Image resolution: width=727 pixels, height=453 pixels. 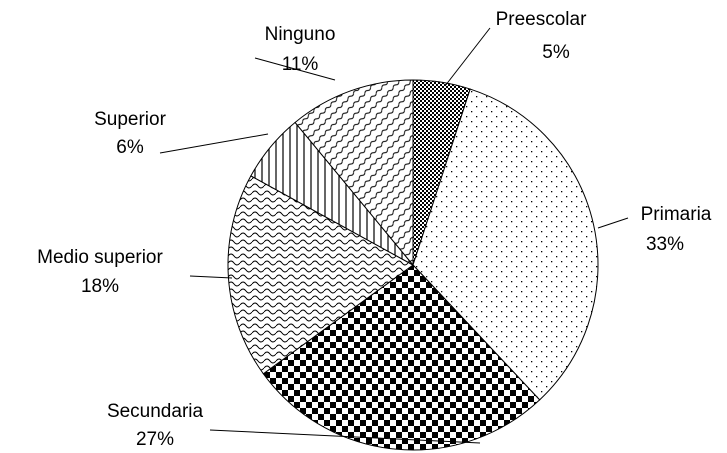 I want to click on slice-label: Preescolar, so click(x=541, y=19).